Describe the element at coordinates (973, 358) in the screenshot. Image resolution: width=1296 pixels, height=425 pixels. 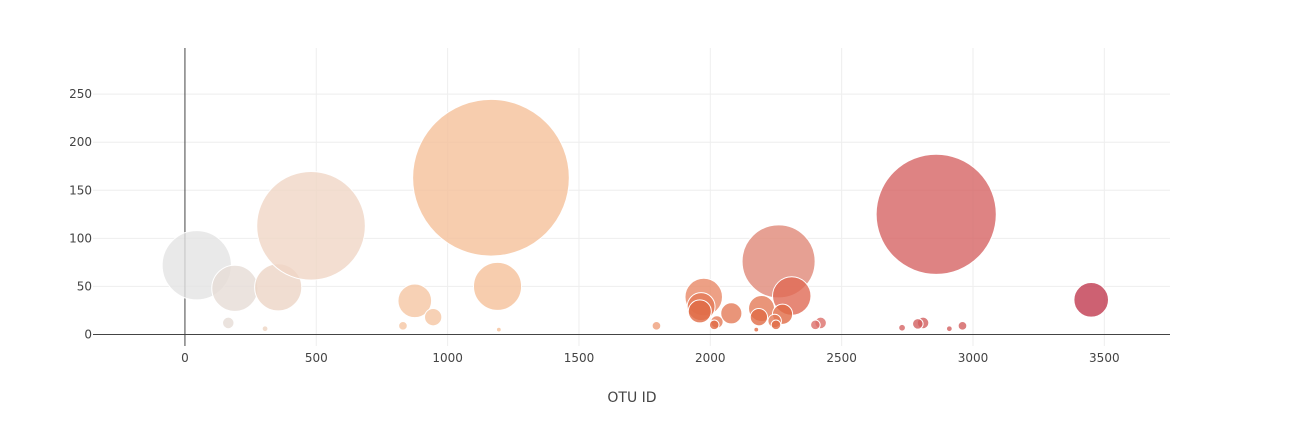
I see `x-tick-label: 3000` at that location.